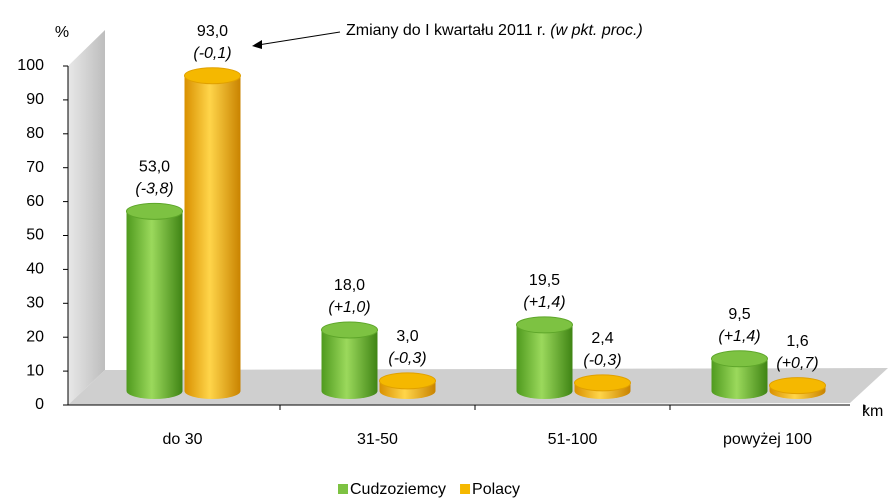 The image size is (892, 501). I want to click on x-tick-label: 31-50, so click(377, 439).